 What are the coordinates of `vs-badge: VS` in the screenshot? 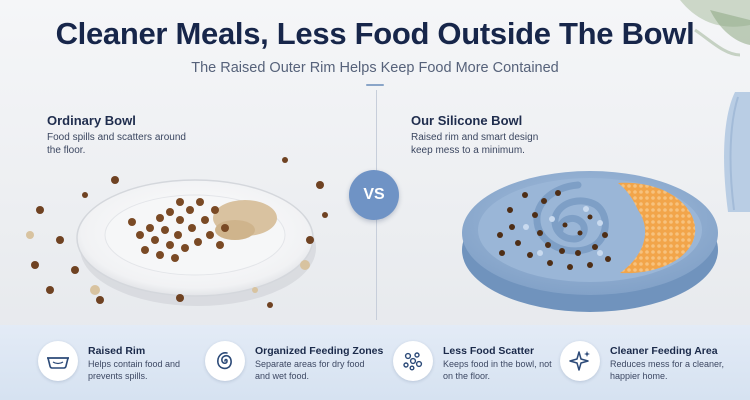 It's located at (374, 195).